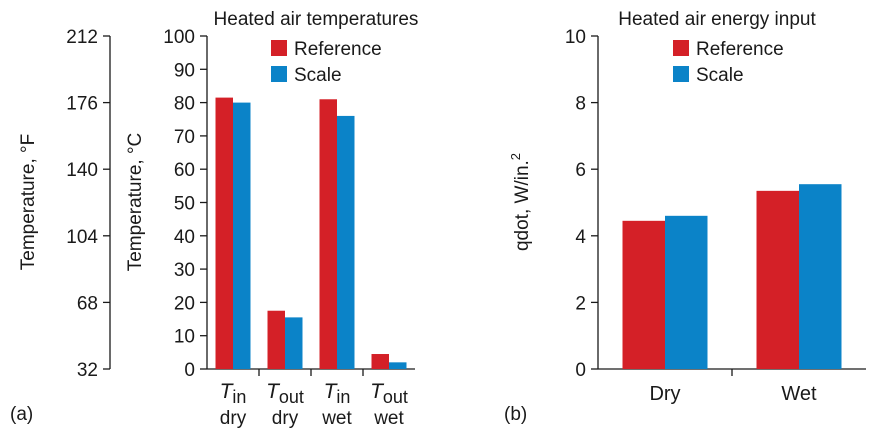  What do you see at coordinates (184, 104) in the screenshot?
I see `y-tick-label: 80` at bounding box center [184, 104].